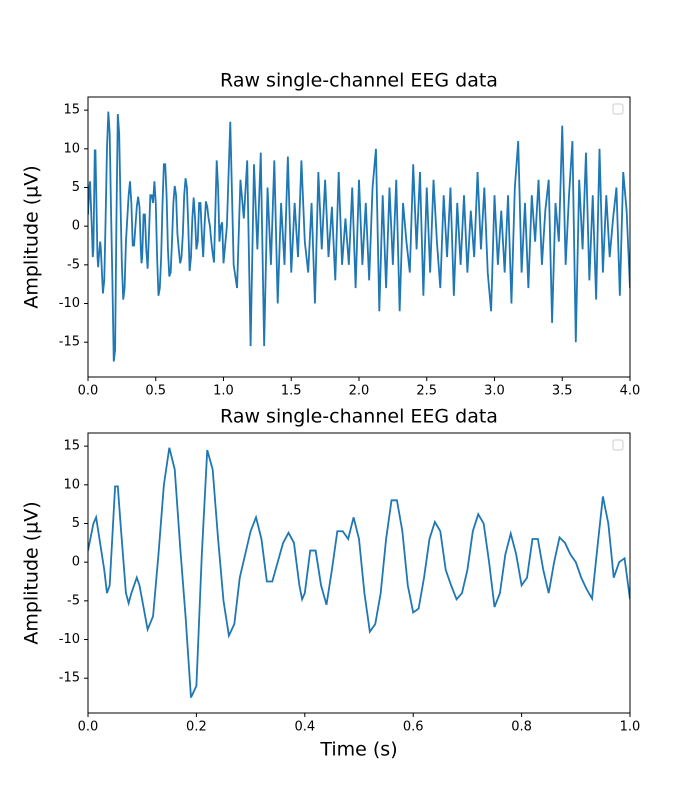  Describe the element at coordinates (413, 727) in the screenshot. I see `x-tick-label: 0.6` at that location.